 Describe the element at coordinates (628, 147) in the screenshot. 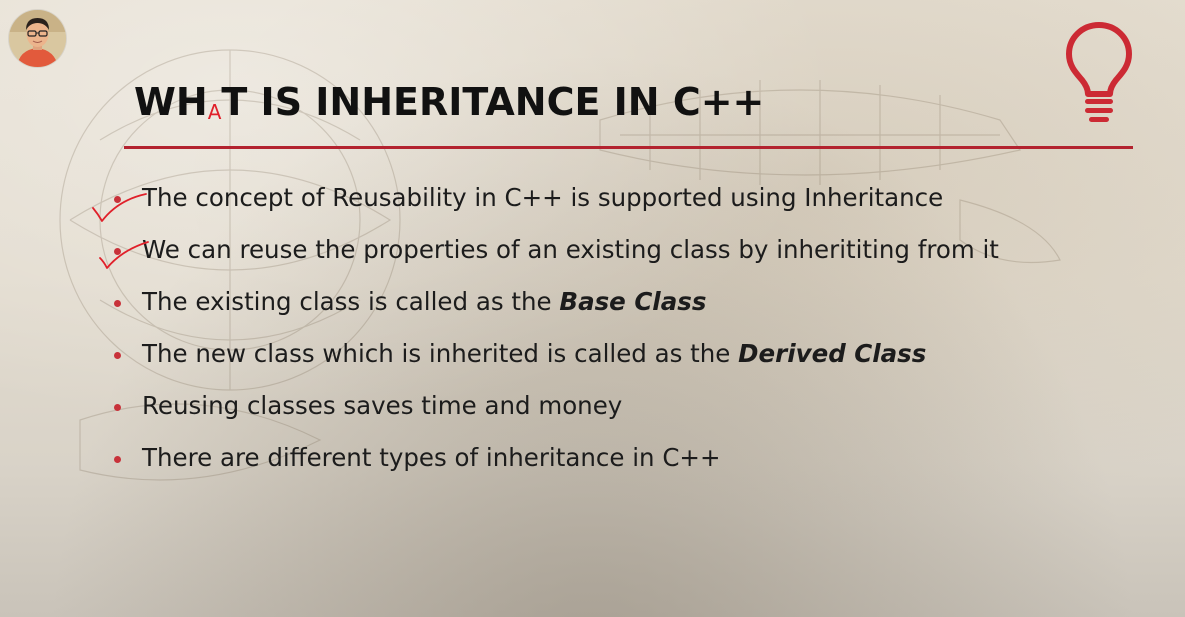

I see `title-underline` at that location.